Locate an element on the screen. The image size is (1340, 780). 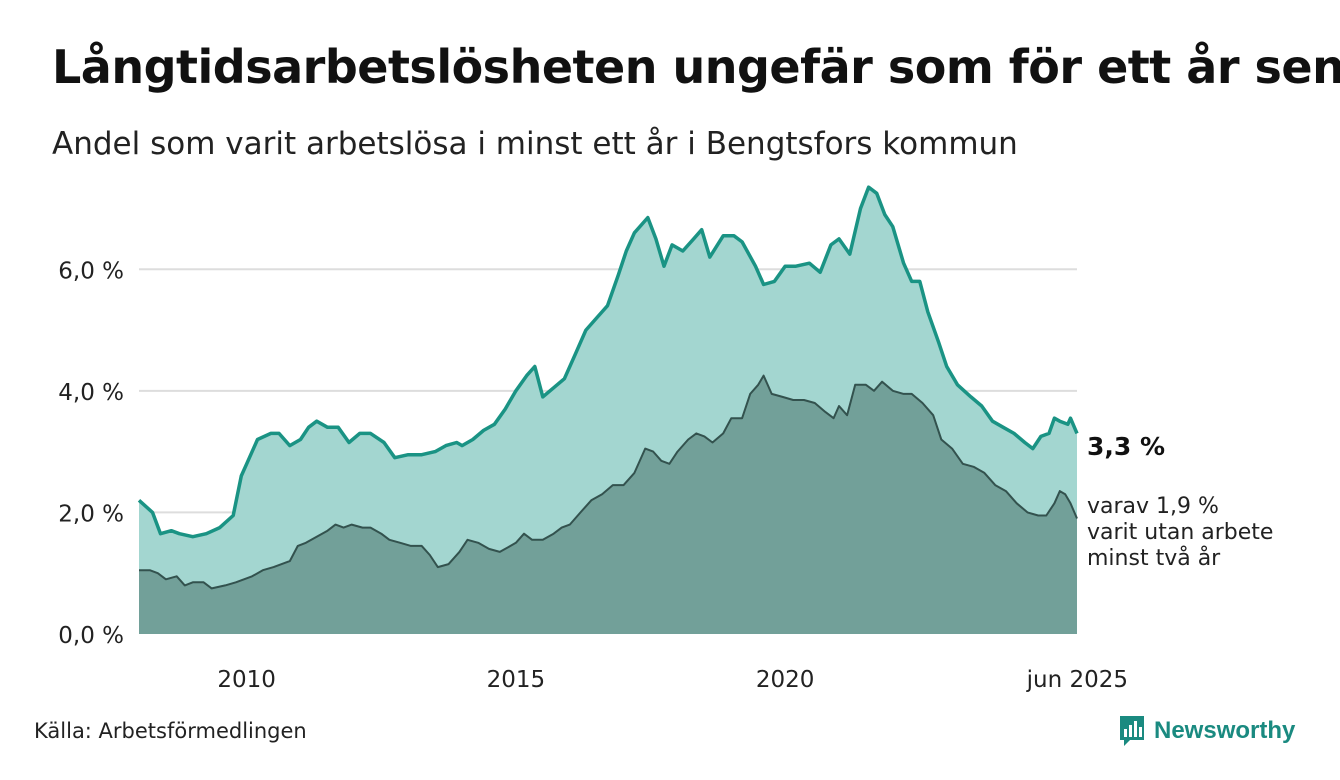
sub-series-label: varit utan arbete is located at coordinates (1180, 532).